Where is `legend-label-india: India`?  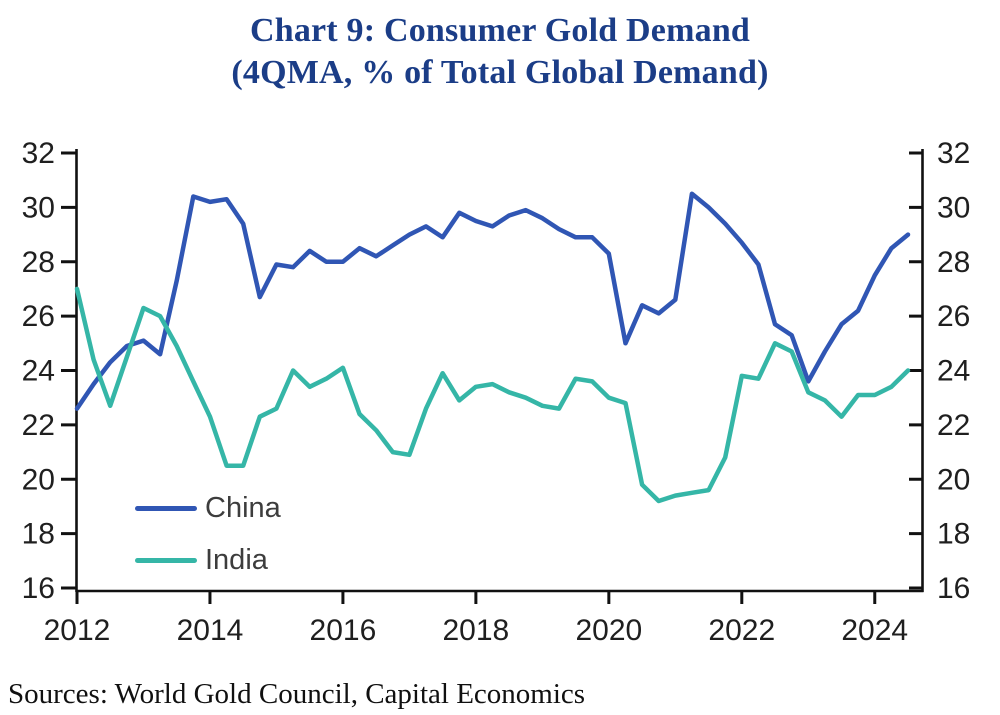
legend-label-india: India is located at coordinates (236, 559).